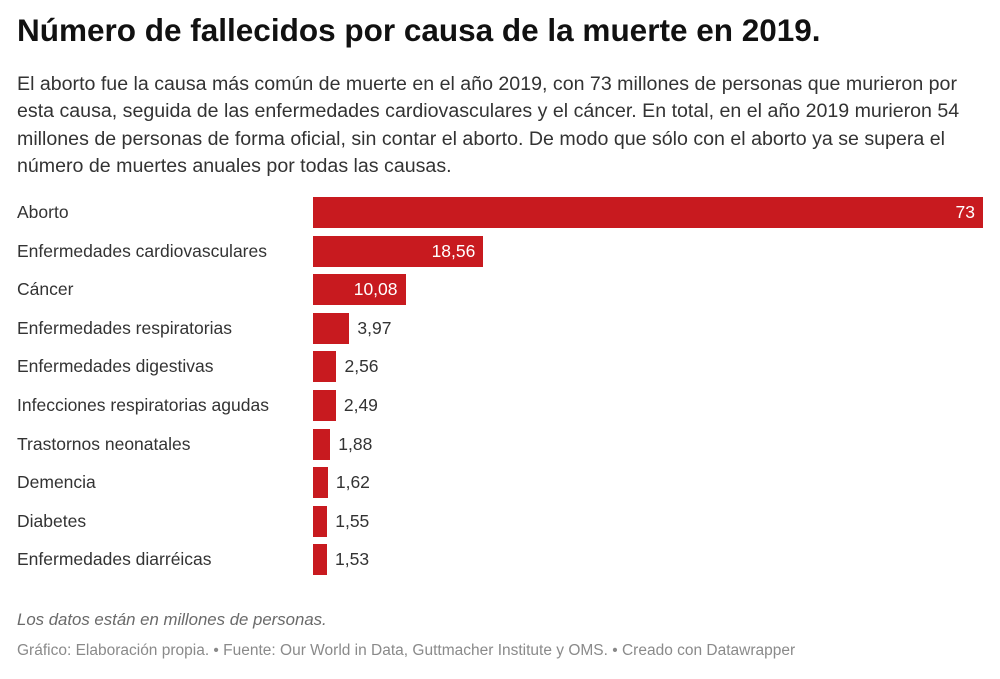  What do you see at coordinates (500, 560) in the screenshot?
I see `bar-row: Enfermedades diarréicas 1,53` at bounding box center [500, 560].